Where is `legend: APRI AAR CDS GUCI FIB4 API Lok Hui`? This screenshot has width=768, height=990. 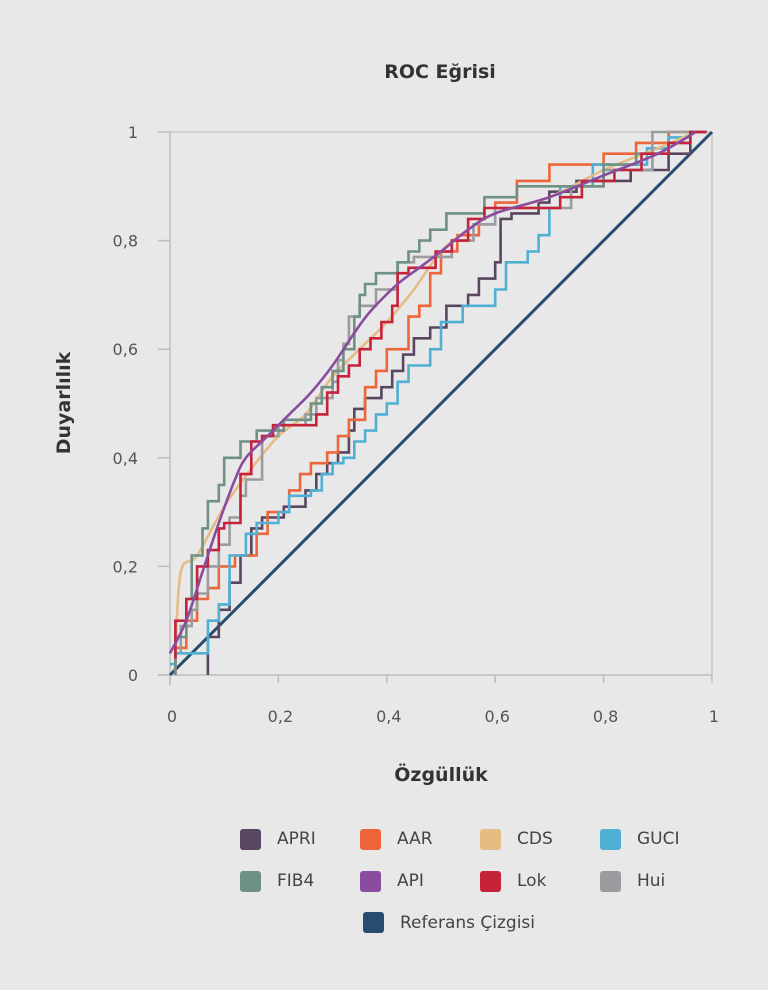
legend: APRI AAR CDS GUCI FIB4 API Lok Hui is located at coordinates (480, 860).